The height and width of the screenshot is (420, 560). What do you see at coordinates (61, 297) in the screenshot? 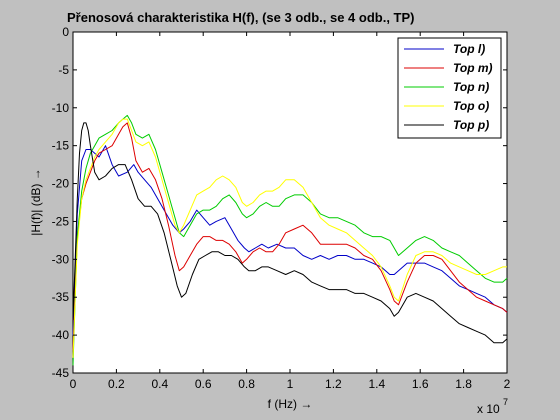
I see `y-tick-label: -35` at bounding box center [61, 297].